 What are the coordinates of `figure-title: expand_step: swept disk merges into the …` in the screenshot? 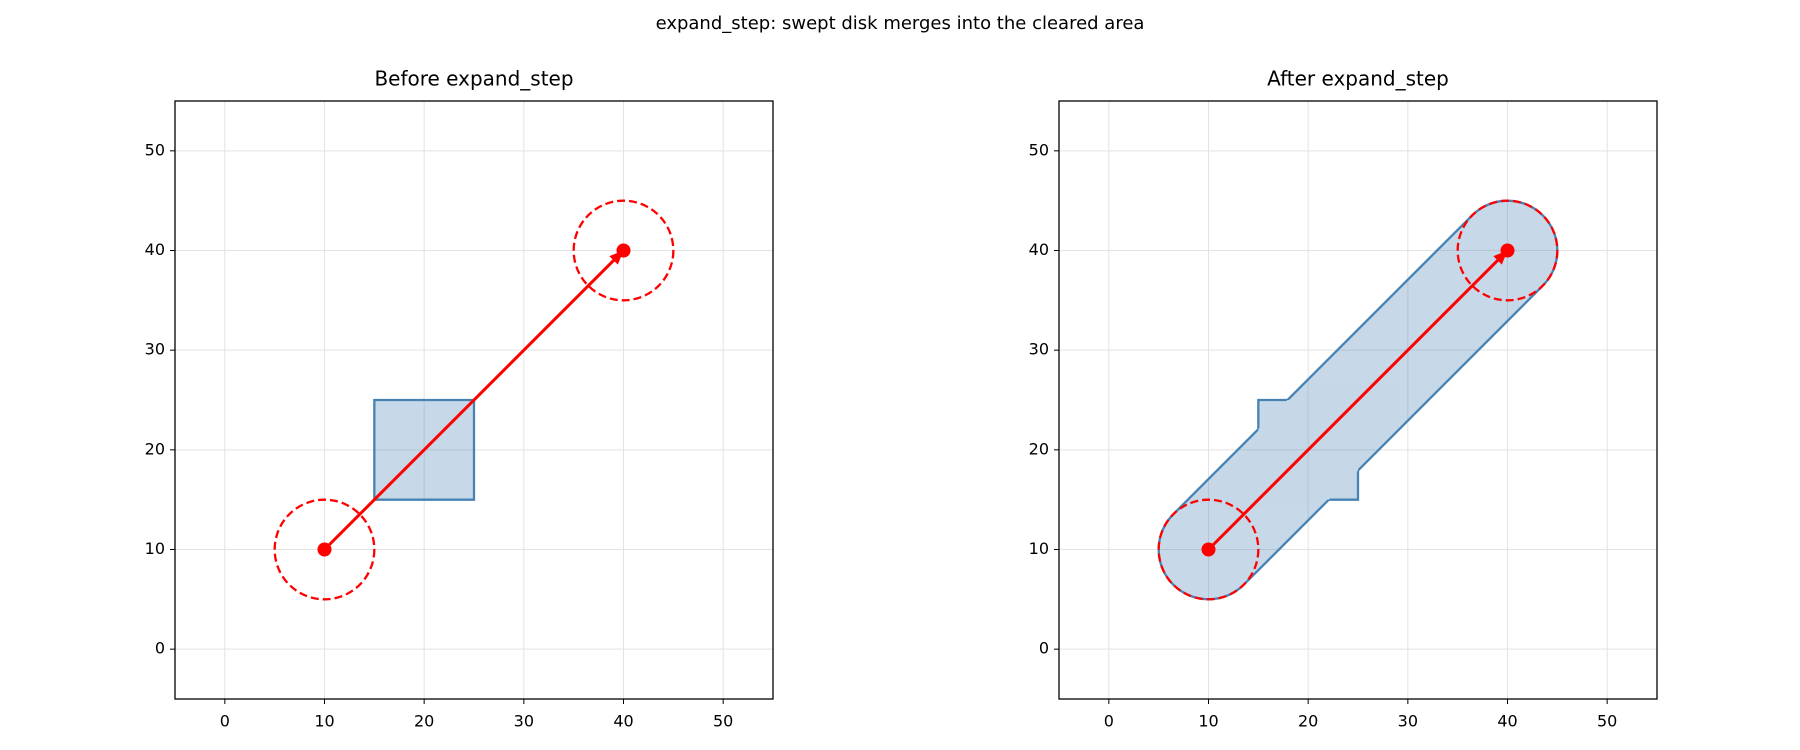 It's located at (900, 23).